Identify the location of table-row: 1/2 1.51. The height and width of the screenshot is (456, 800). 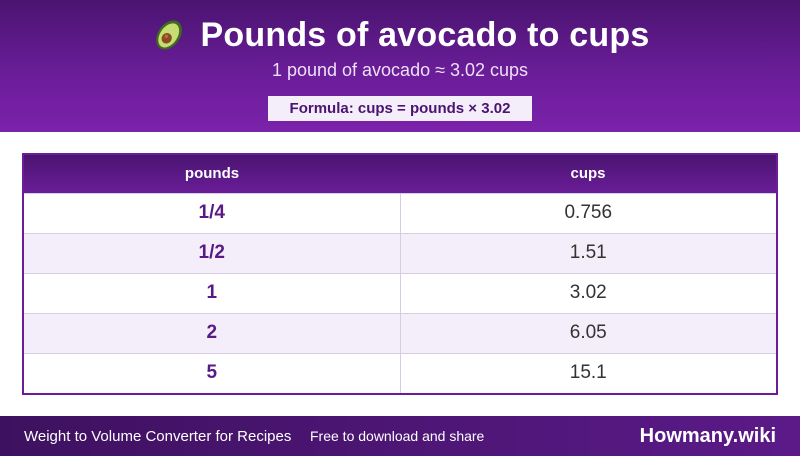
(400, 252).